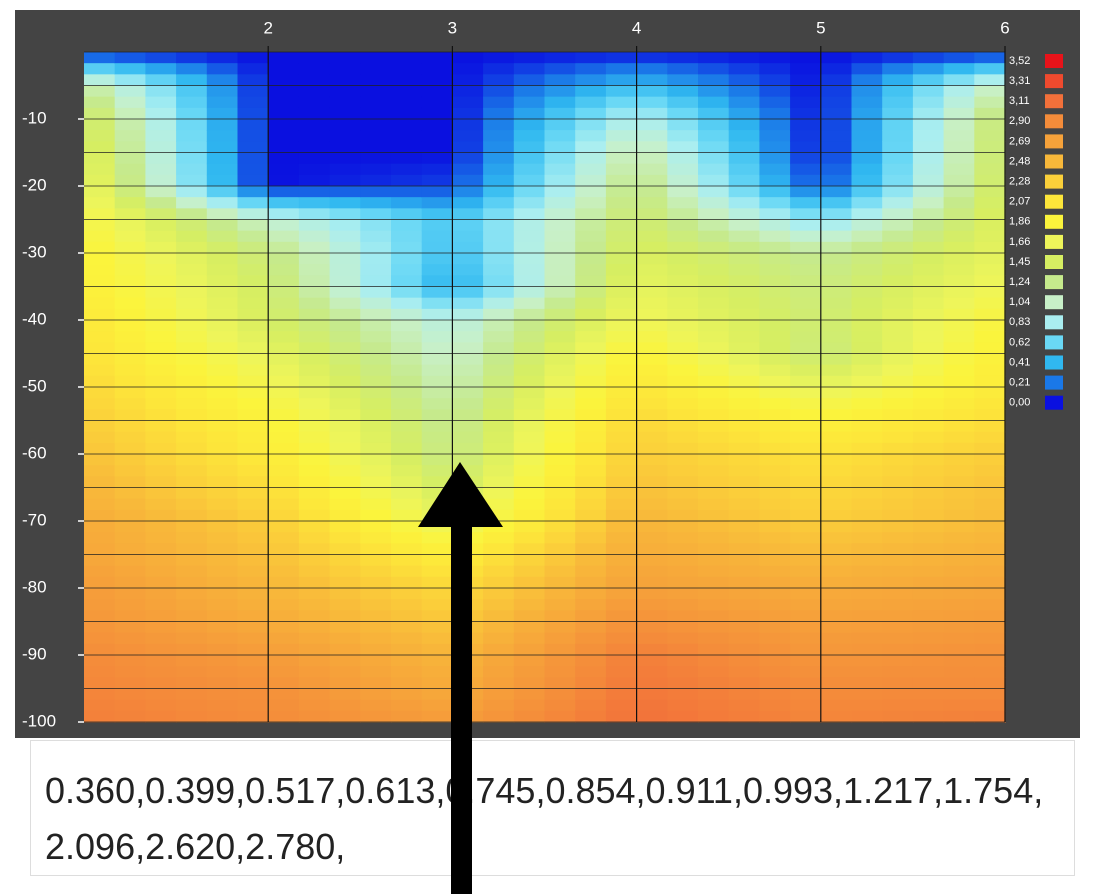 Image resolution: width=1103 pixels, height=894 pixels. Describe the element at coordinates (636, 27) in the screenshot. I see `x-tick-label: 4` at that location.